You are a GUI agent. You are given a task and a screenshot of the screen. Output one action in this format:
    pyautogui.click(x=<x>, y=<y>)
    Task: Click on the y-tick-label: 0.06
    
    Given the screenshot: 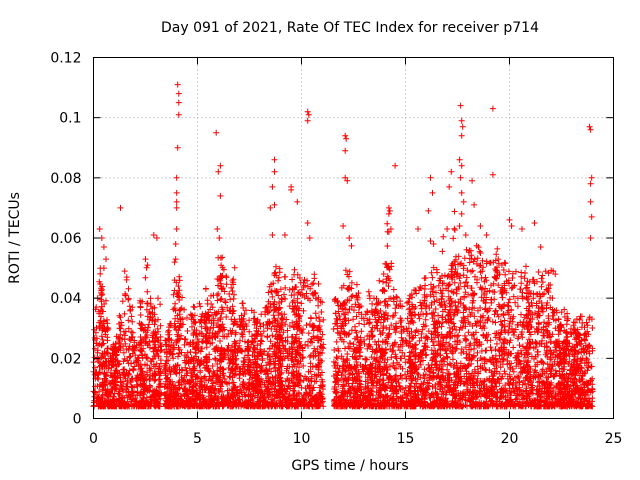 What is the action you would take?
    pyautogui.click(x=65, y=239)
    